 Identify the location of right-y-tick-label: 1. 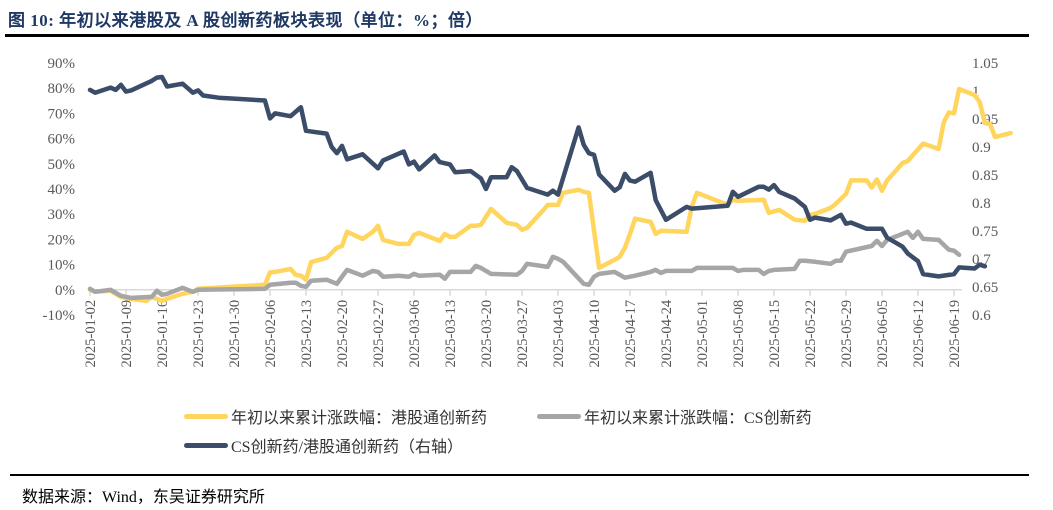
(976, 92).